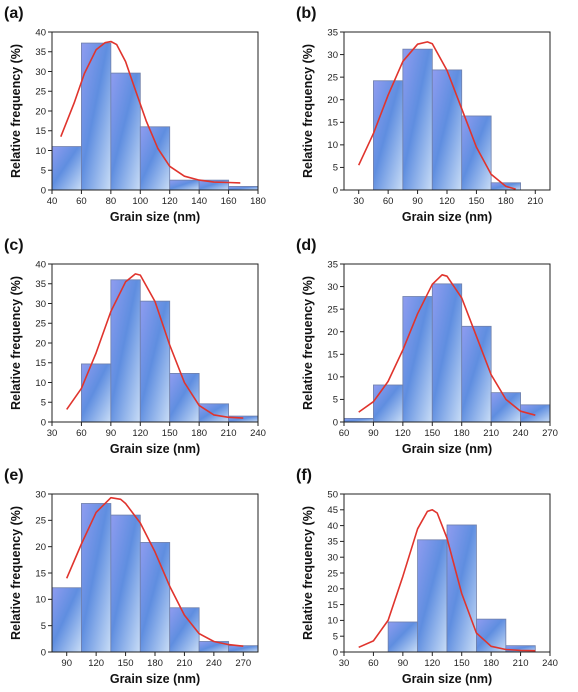  I want to click on x-tick-label: 100, so click(140, 201).